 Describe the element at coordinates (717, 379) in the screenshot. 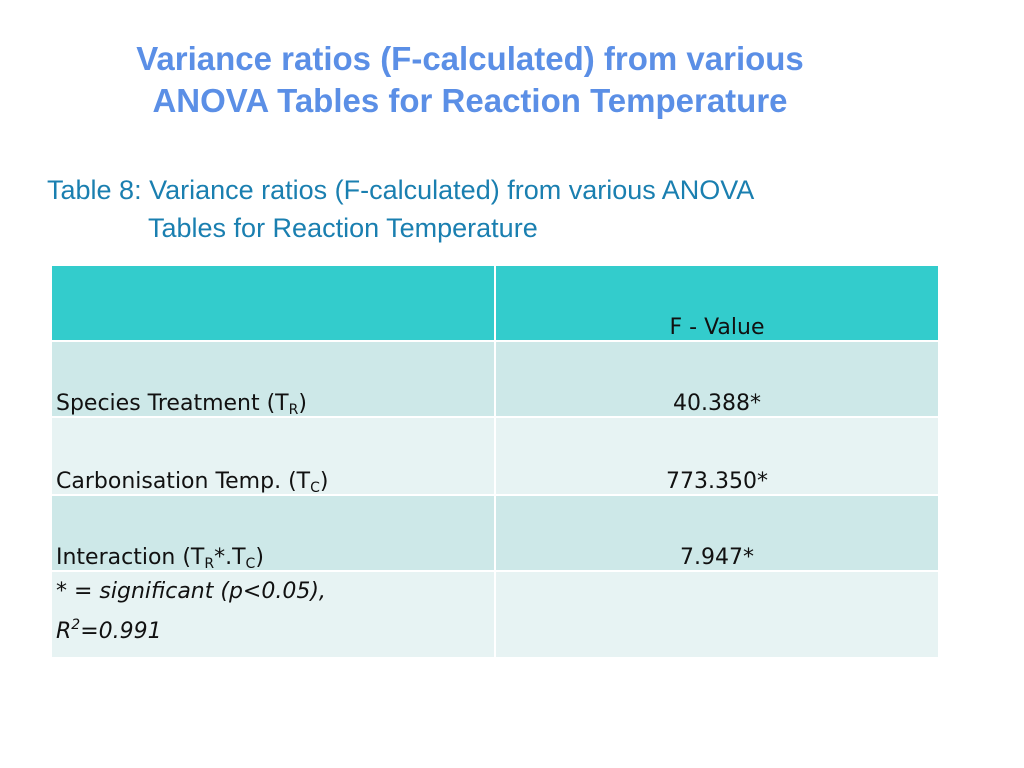

I see `row-value-species-treatment: 40.388*` at that location.